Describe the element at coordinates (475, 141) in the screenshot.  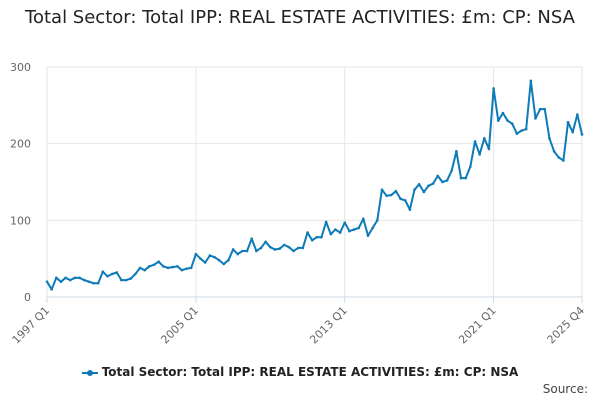
I see `data-point: 203` at that location.